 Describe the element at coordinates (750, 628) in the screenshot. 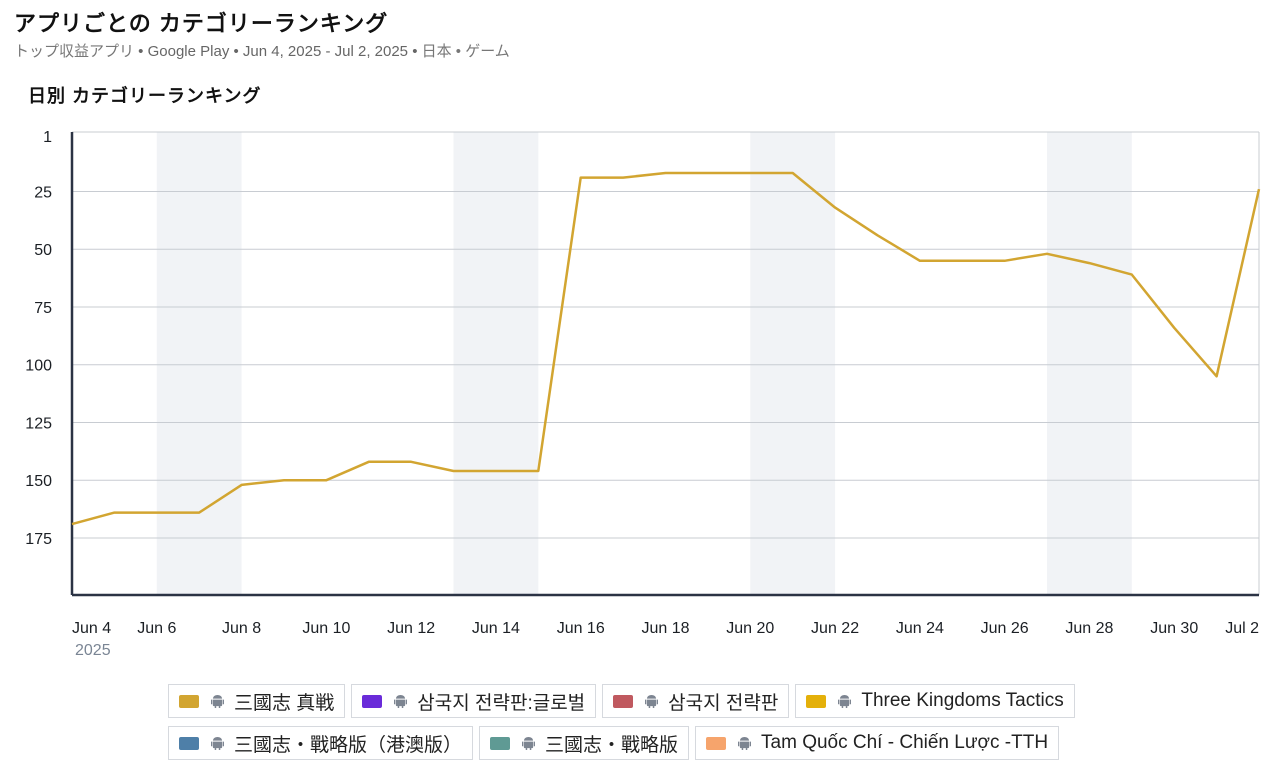

I see `x-tick-label: Jun 20` at that location.